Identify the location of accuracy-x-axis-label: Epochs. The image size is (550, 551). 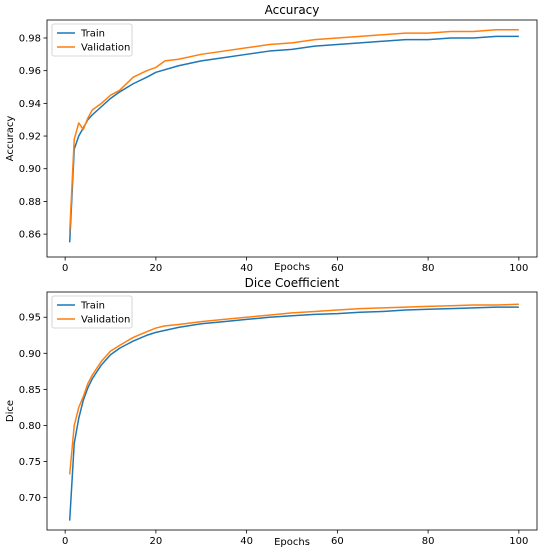
(292, 267).